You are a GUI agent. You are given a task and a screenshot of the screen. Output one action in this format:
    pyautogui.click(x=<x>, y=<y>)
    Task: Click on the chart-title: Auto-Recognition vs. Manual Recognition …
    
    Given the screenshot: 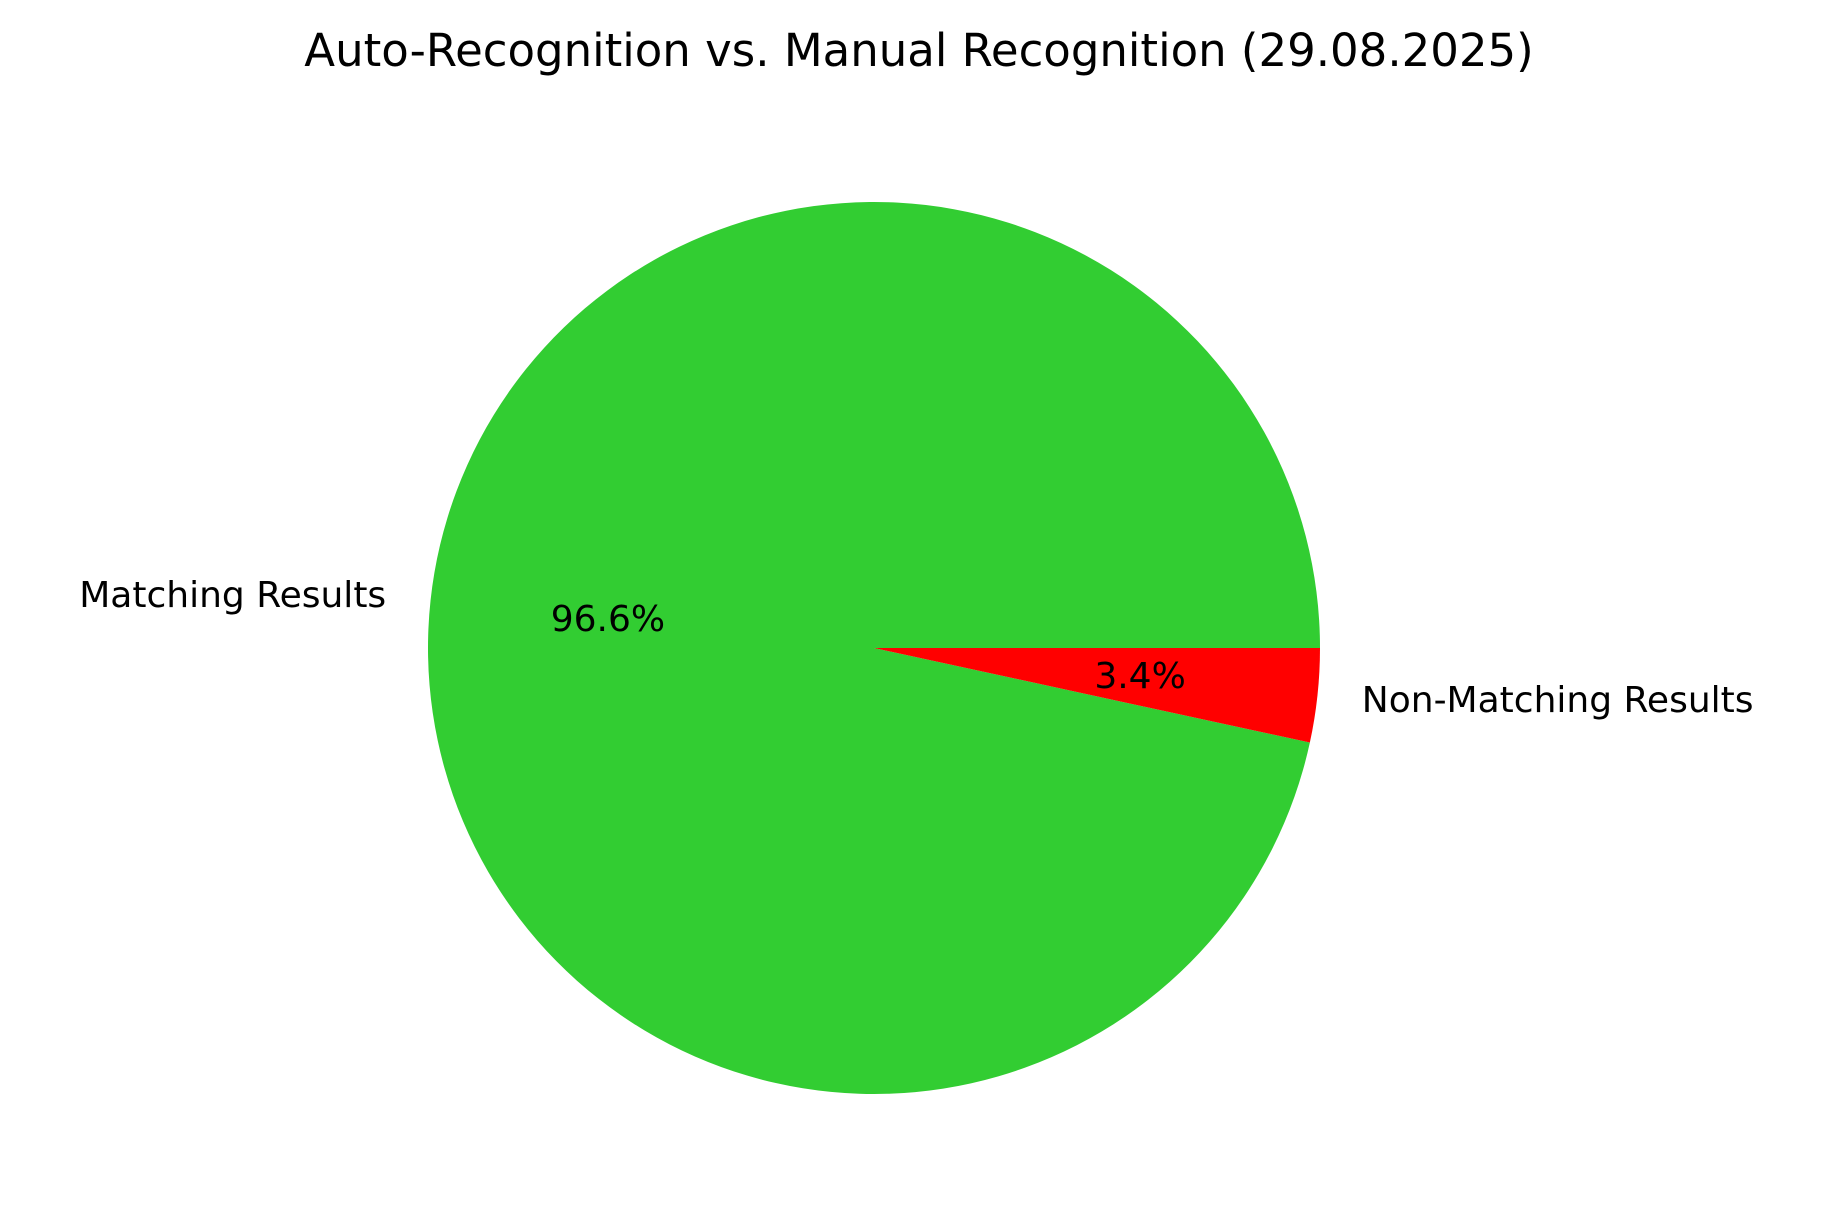 What is the action you would take?
    pyautogui.click(x=919, y=50)
    